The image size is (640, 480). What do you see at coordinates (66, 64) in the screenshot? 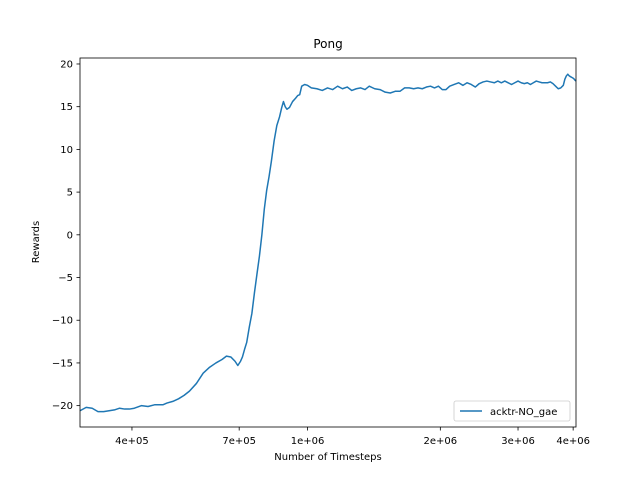
I see `y-tick-label: 20` at bounding box center [66, 64].